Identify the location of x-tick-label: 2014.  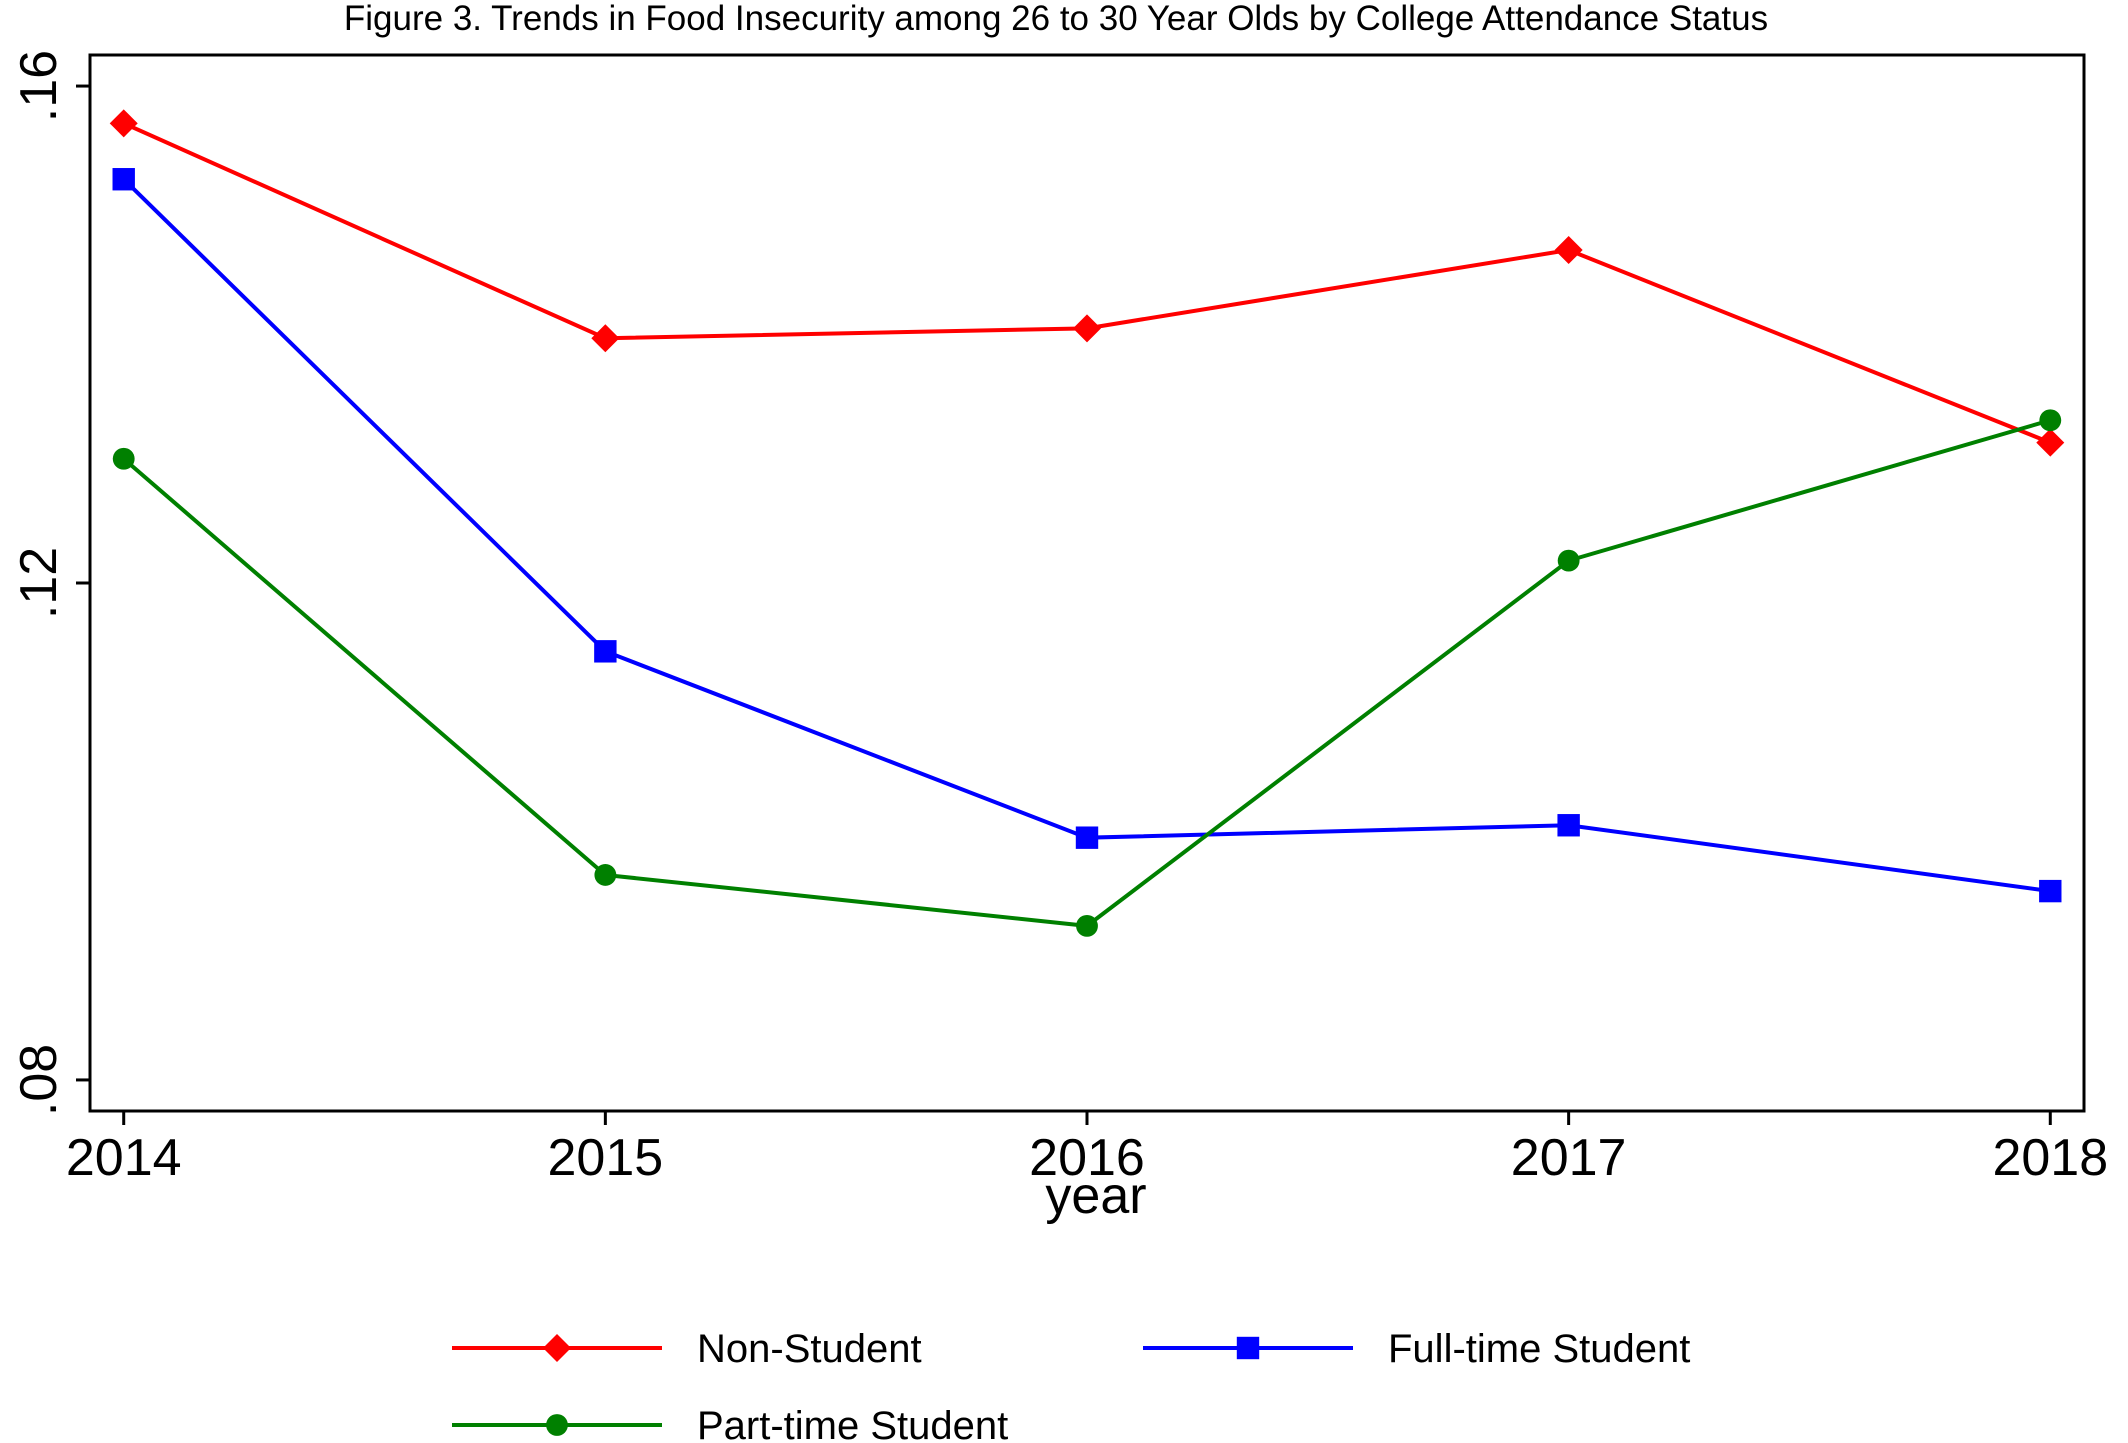
(124, 1158).